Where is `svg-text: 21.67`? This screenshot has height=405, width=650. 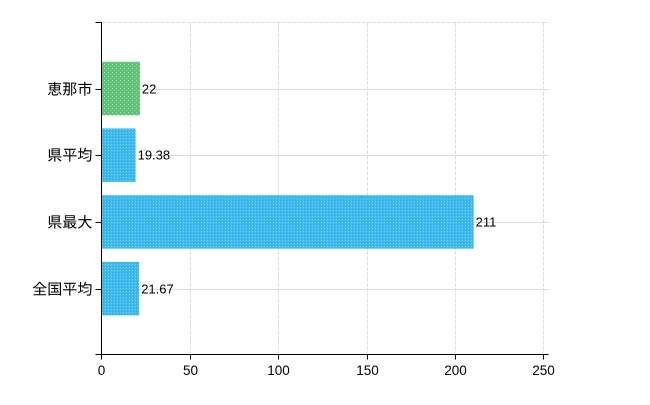
svg-text: 21.67 is located at coordinates (157, 289).